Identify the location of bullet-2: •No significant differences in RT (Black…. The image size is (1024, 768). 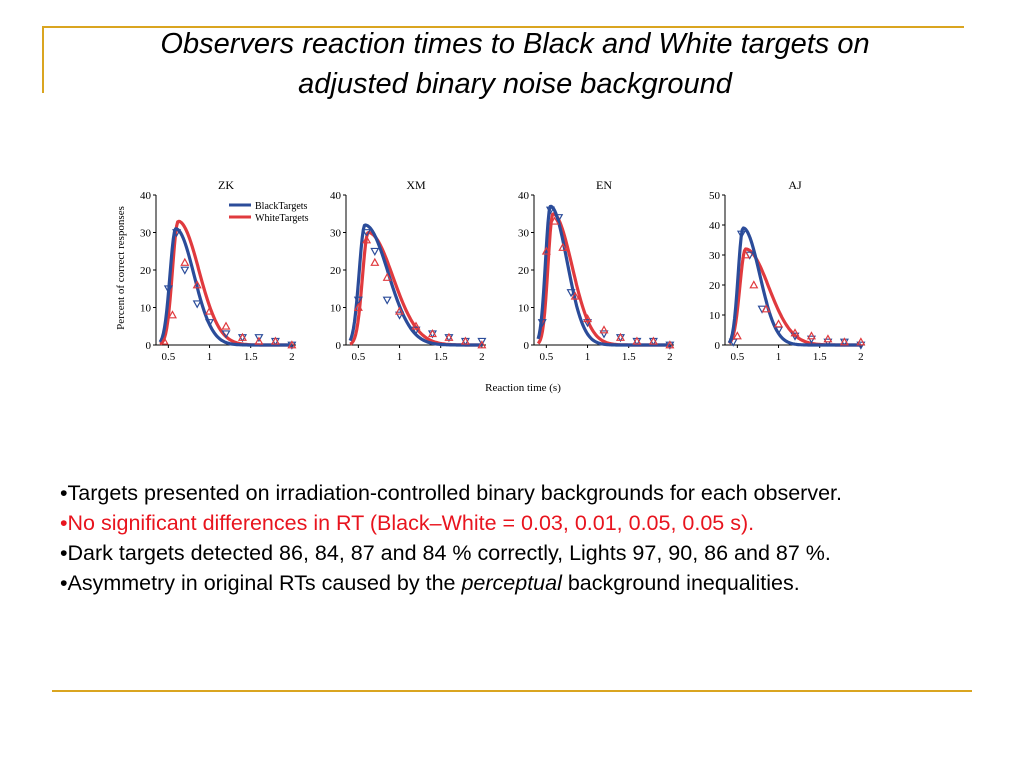
(407, 523).